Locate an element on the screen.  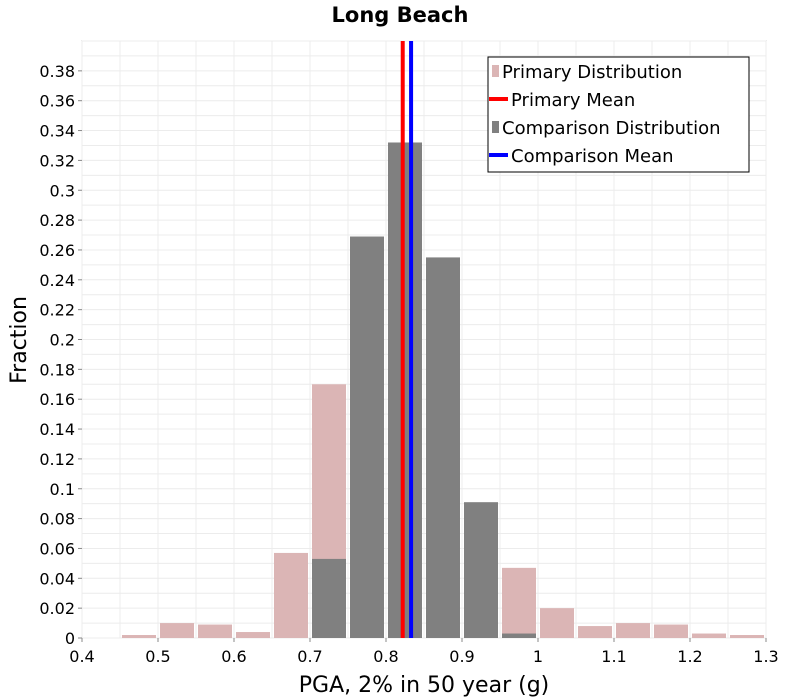
y-tick-label: 0.14 is located at coordinates (57, 429).